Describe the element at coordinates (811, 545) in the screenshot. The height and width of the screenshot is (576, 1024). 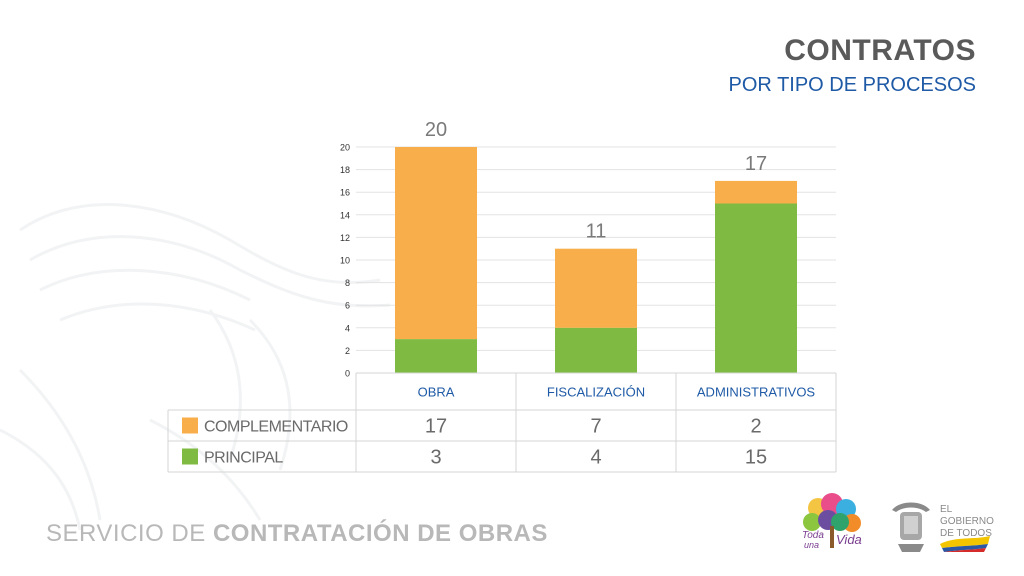
I see `vida-line2: una` at that location.